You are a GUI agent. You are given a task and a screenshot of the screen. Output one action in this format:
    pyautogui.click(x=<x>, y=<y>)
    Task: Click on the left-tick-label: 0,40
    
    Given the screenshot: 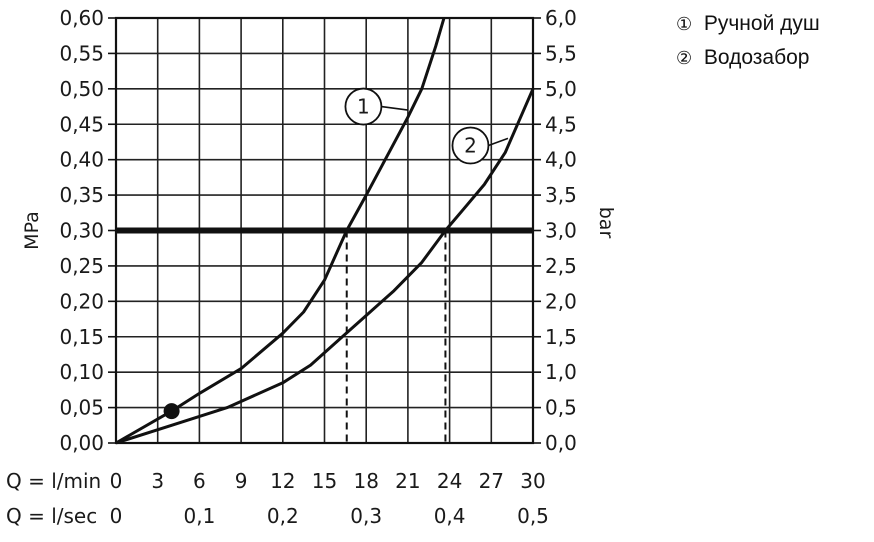 What is the action you would take?
    pyautogui.click(x=81, y=160)
    